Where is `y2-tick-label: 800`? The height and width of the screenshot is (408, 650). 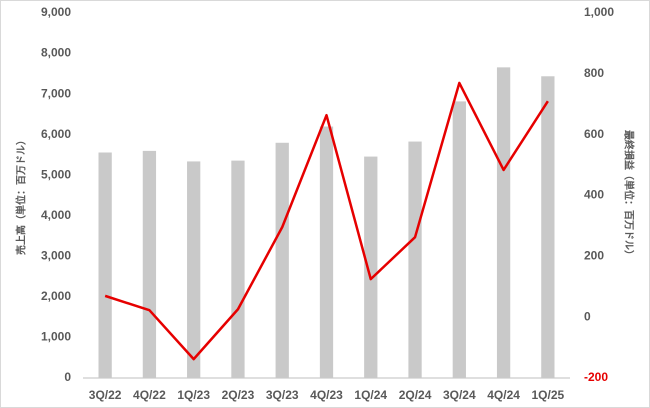
y2-tick-label: 800 is located at coordinates (594, 73).